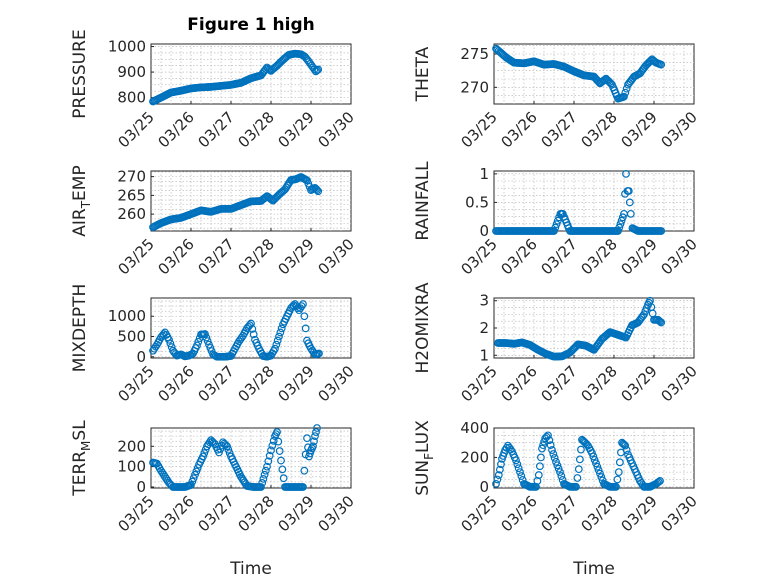  I want to click on figure-title: Figure 1 high, so click(251, 25).